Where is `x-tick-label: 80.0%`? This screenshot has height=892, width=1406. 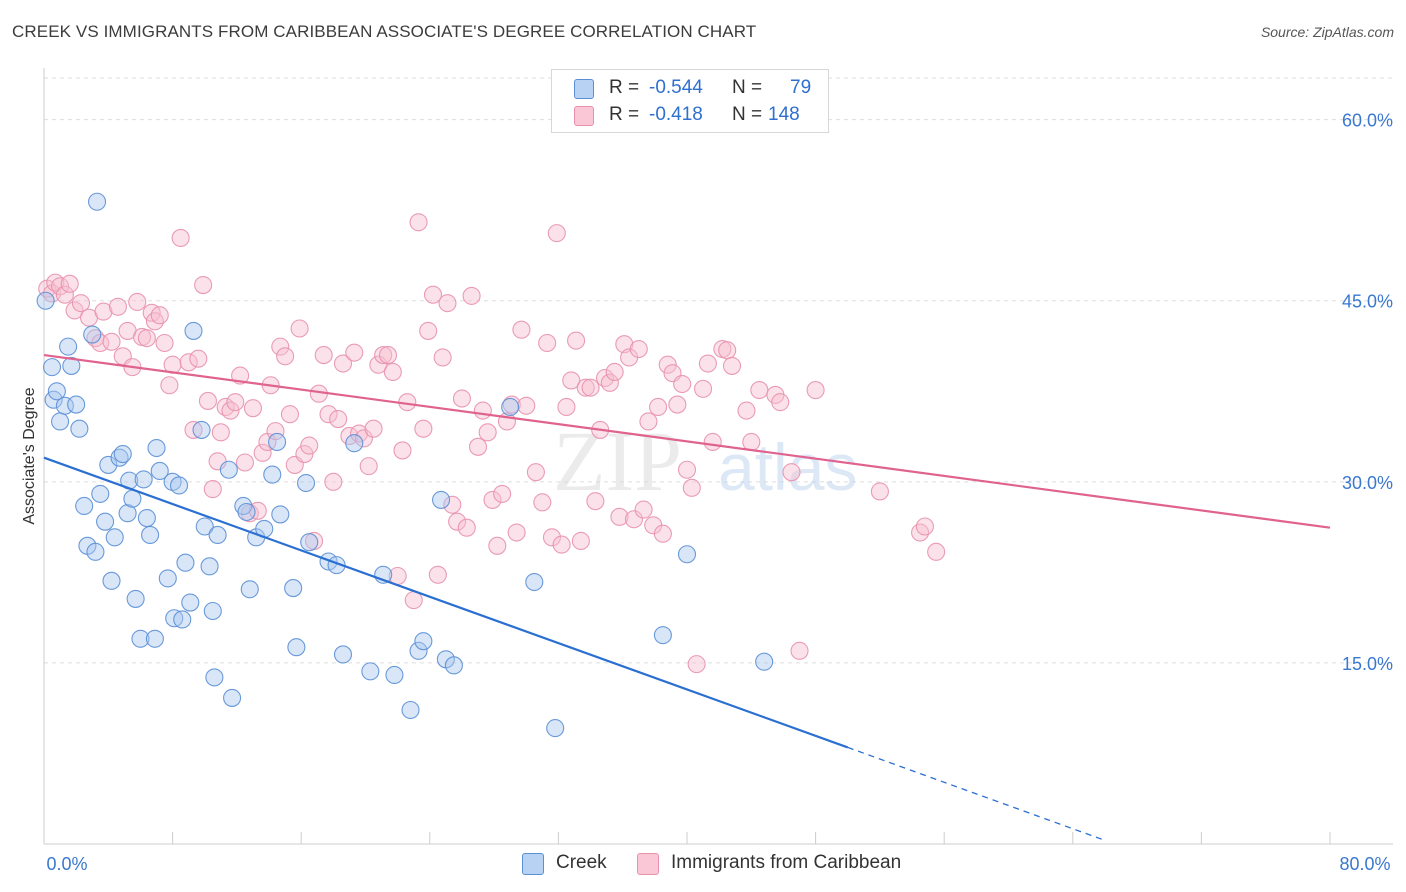
x-tick-label: 80.0% is located at coordinates (1364, 864).